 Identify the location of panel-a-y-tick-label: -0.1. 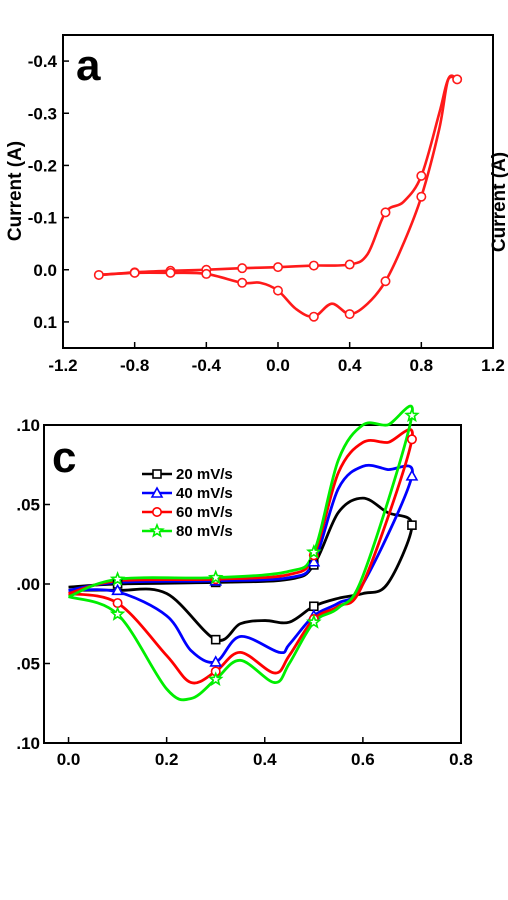
(42, 218).